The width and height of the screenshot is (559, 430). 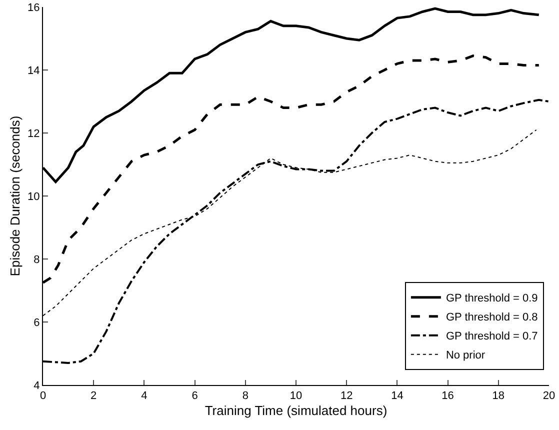 I want to click on x-axis-title: Training Time (simulated hours), so click(x=296, y=410).